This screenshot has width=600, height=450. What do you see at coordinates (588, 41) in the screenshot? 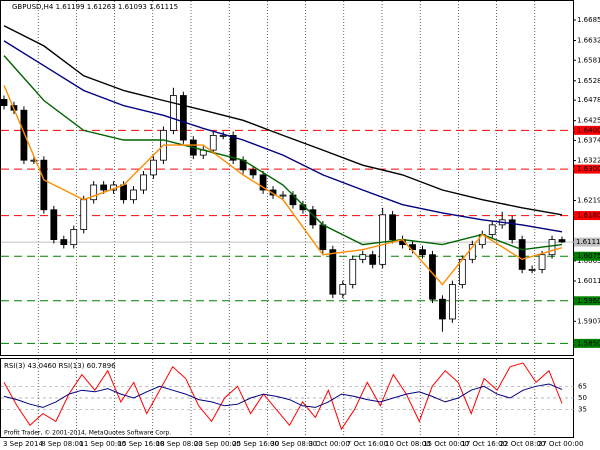
I see `y-tick-label: 1.66320` at bounding box center [588, 41].